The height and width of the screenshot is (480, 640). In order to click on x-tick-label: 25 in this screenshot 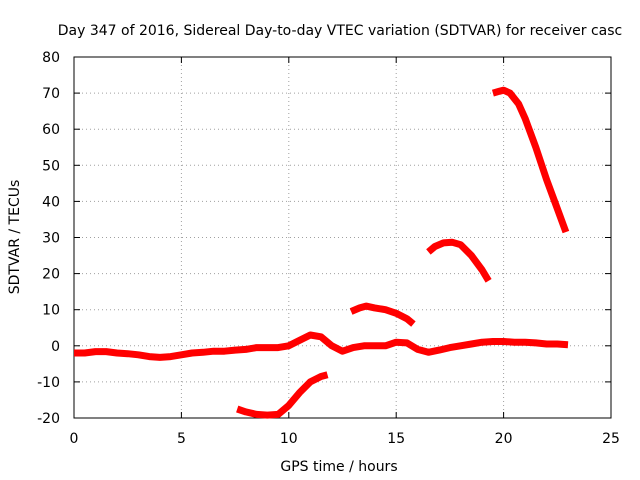, I will do `click(611, 439)`.